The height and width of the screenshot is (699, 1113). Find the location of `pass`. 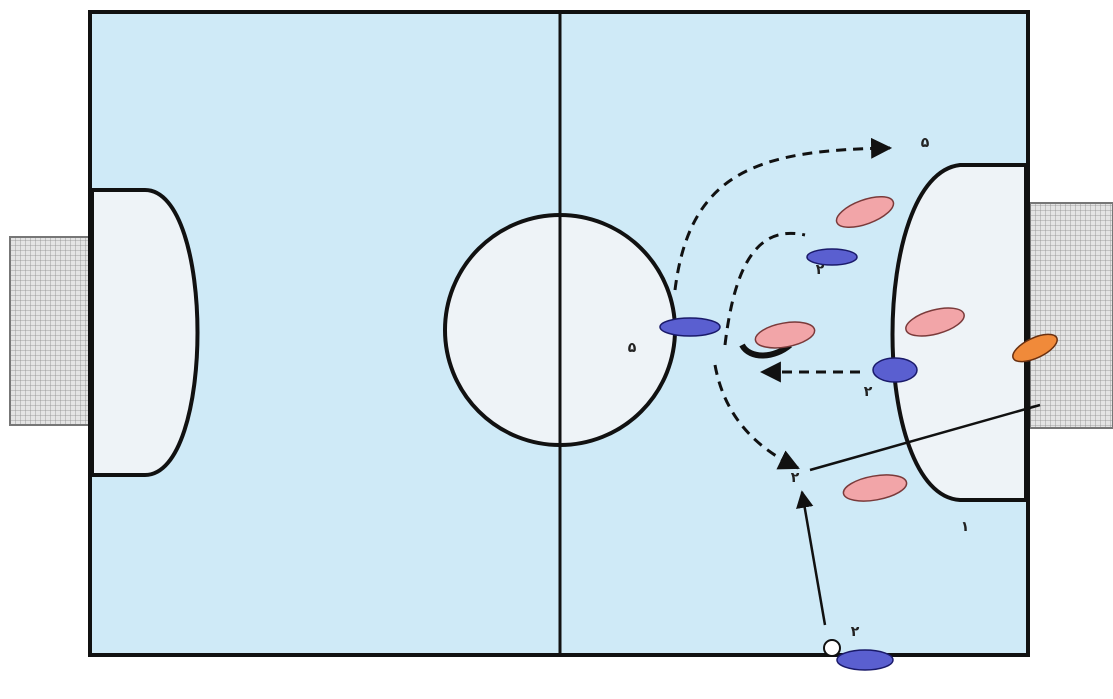

pass is located at coordinates (811, 558).